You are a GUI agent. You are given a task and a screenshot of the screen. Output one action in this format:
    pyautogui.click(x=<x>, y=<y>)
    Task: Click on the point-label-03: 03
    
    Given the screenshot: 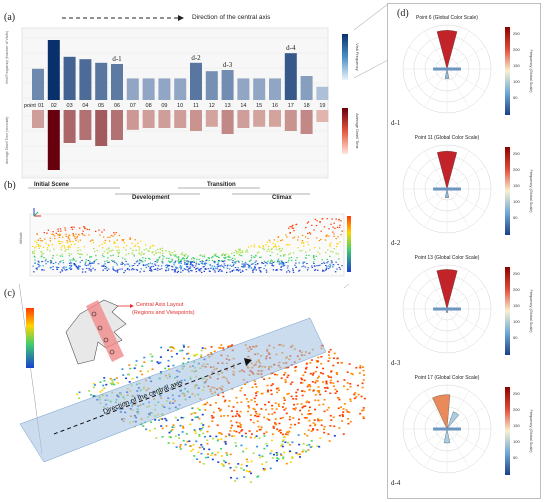 What is the action you would take?
    pyautogui.click(x=70, y=106)
    